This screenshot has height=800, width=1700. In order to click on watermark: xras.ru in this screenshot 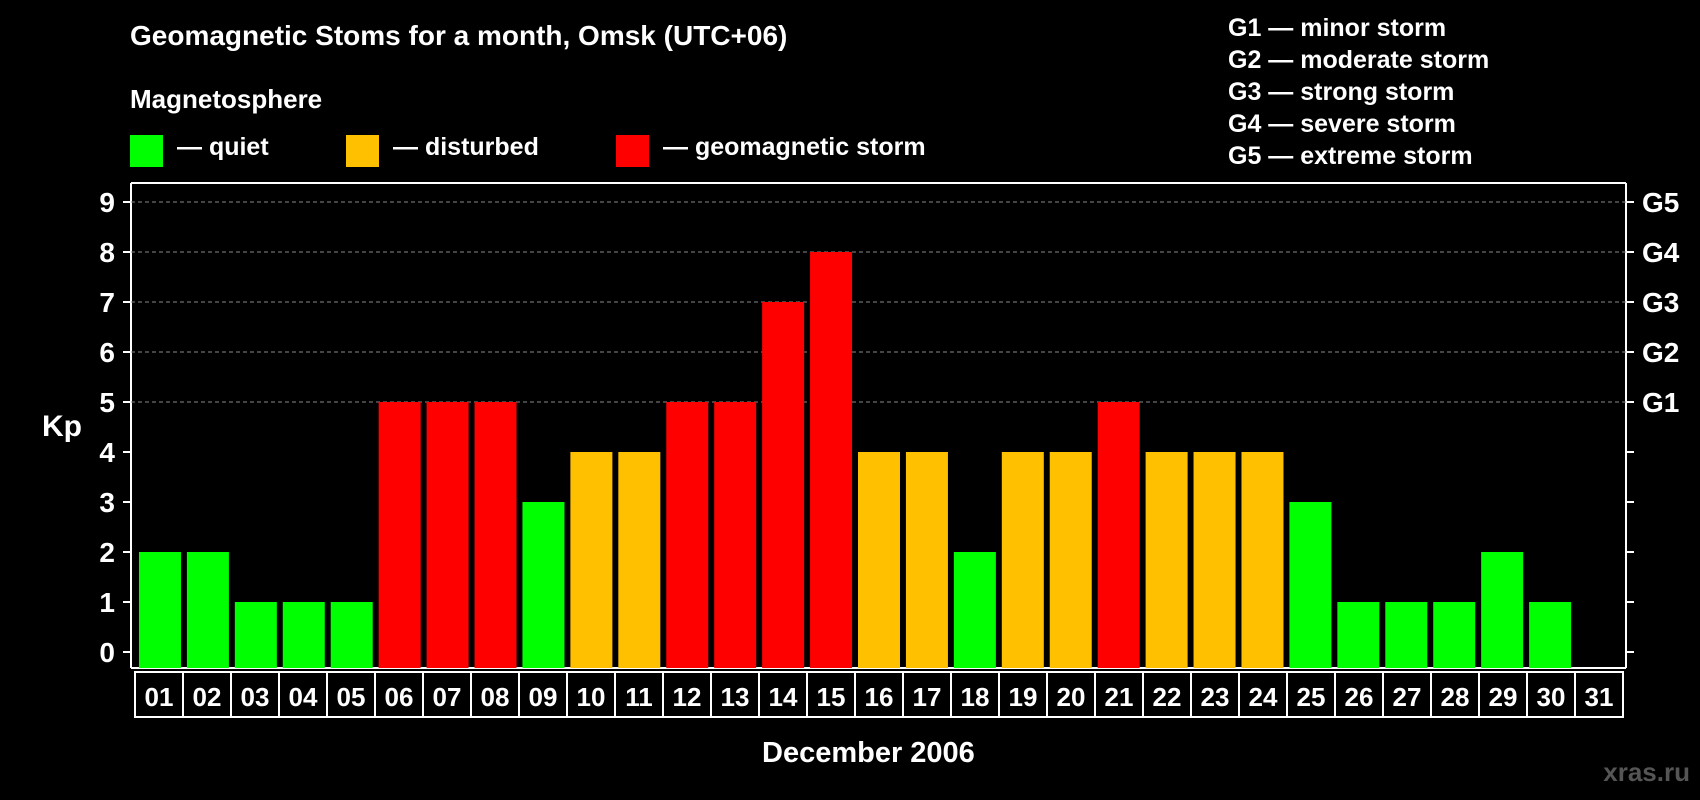, I will do `click(1646, 772)`.